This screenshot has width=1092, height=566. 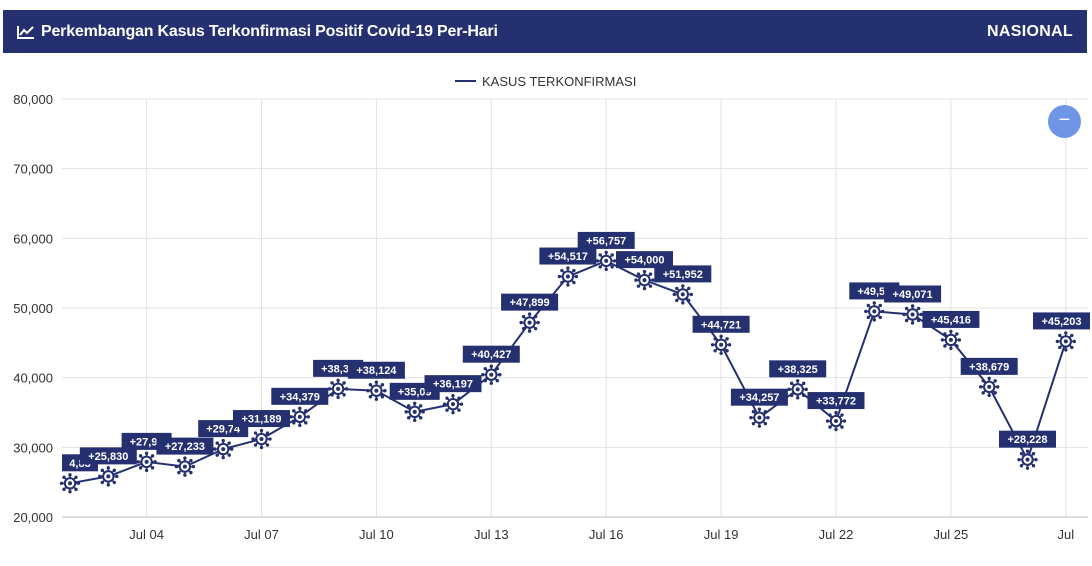 I want to click on x-tick-label: Jul 10, so click(x=376, y=534).